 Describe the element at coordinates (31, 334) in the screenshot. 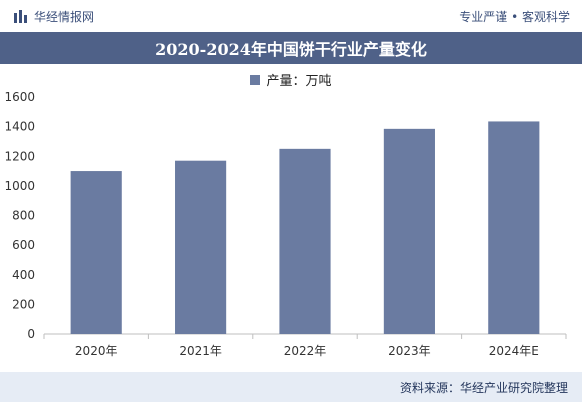

I see `y-tick-label: 0` at that location.